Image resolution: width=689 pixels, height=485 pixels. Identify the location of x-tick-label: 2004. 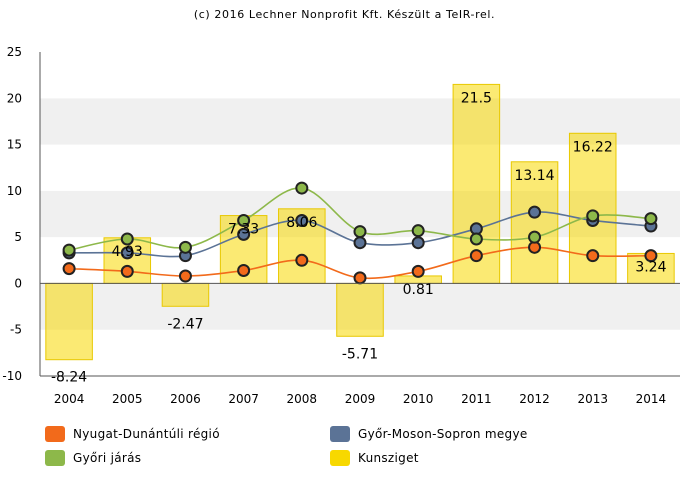
(69, 399).